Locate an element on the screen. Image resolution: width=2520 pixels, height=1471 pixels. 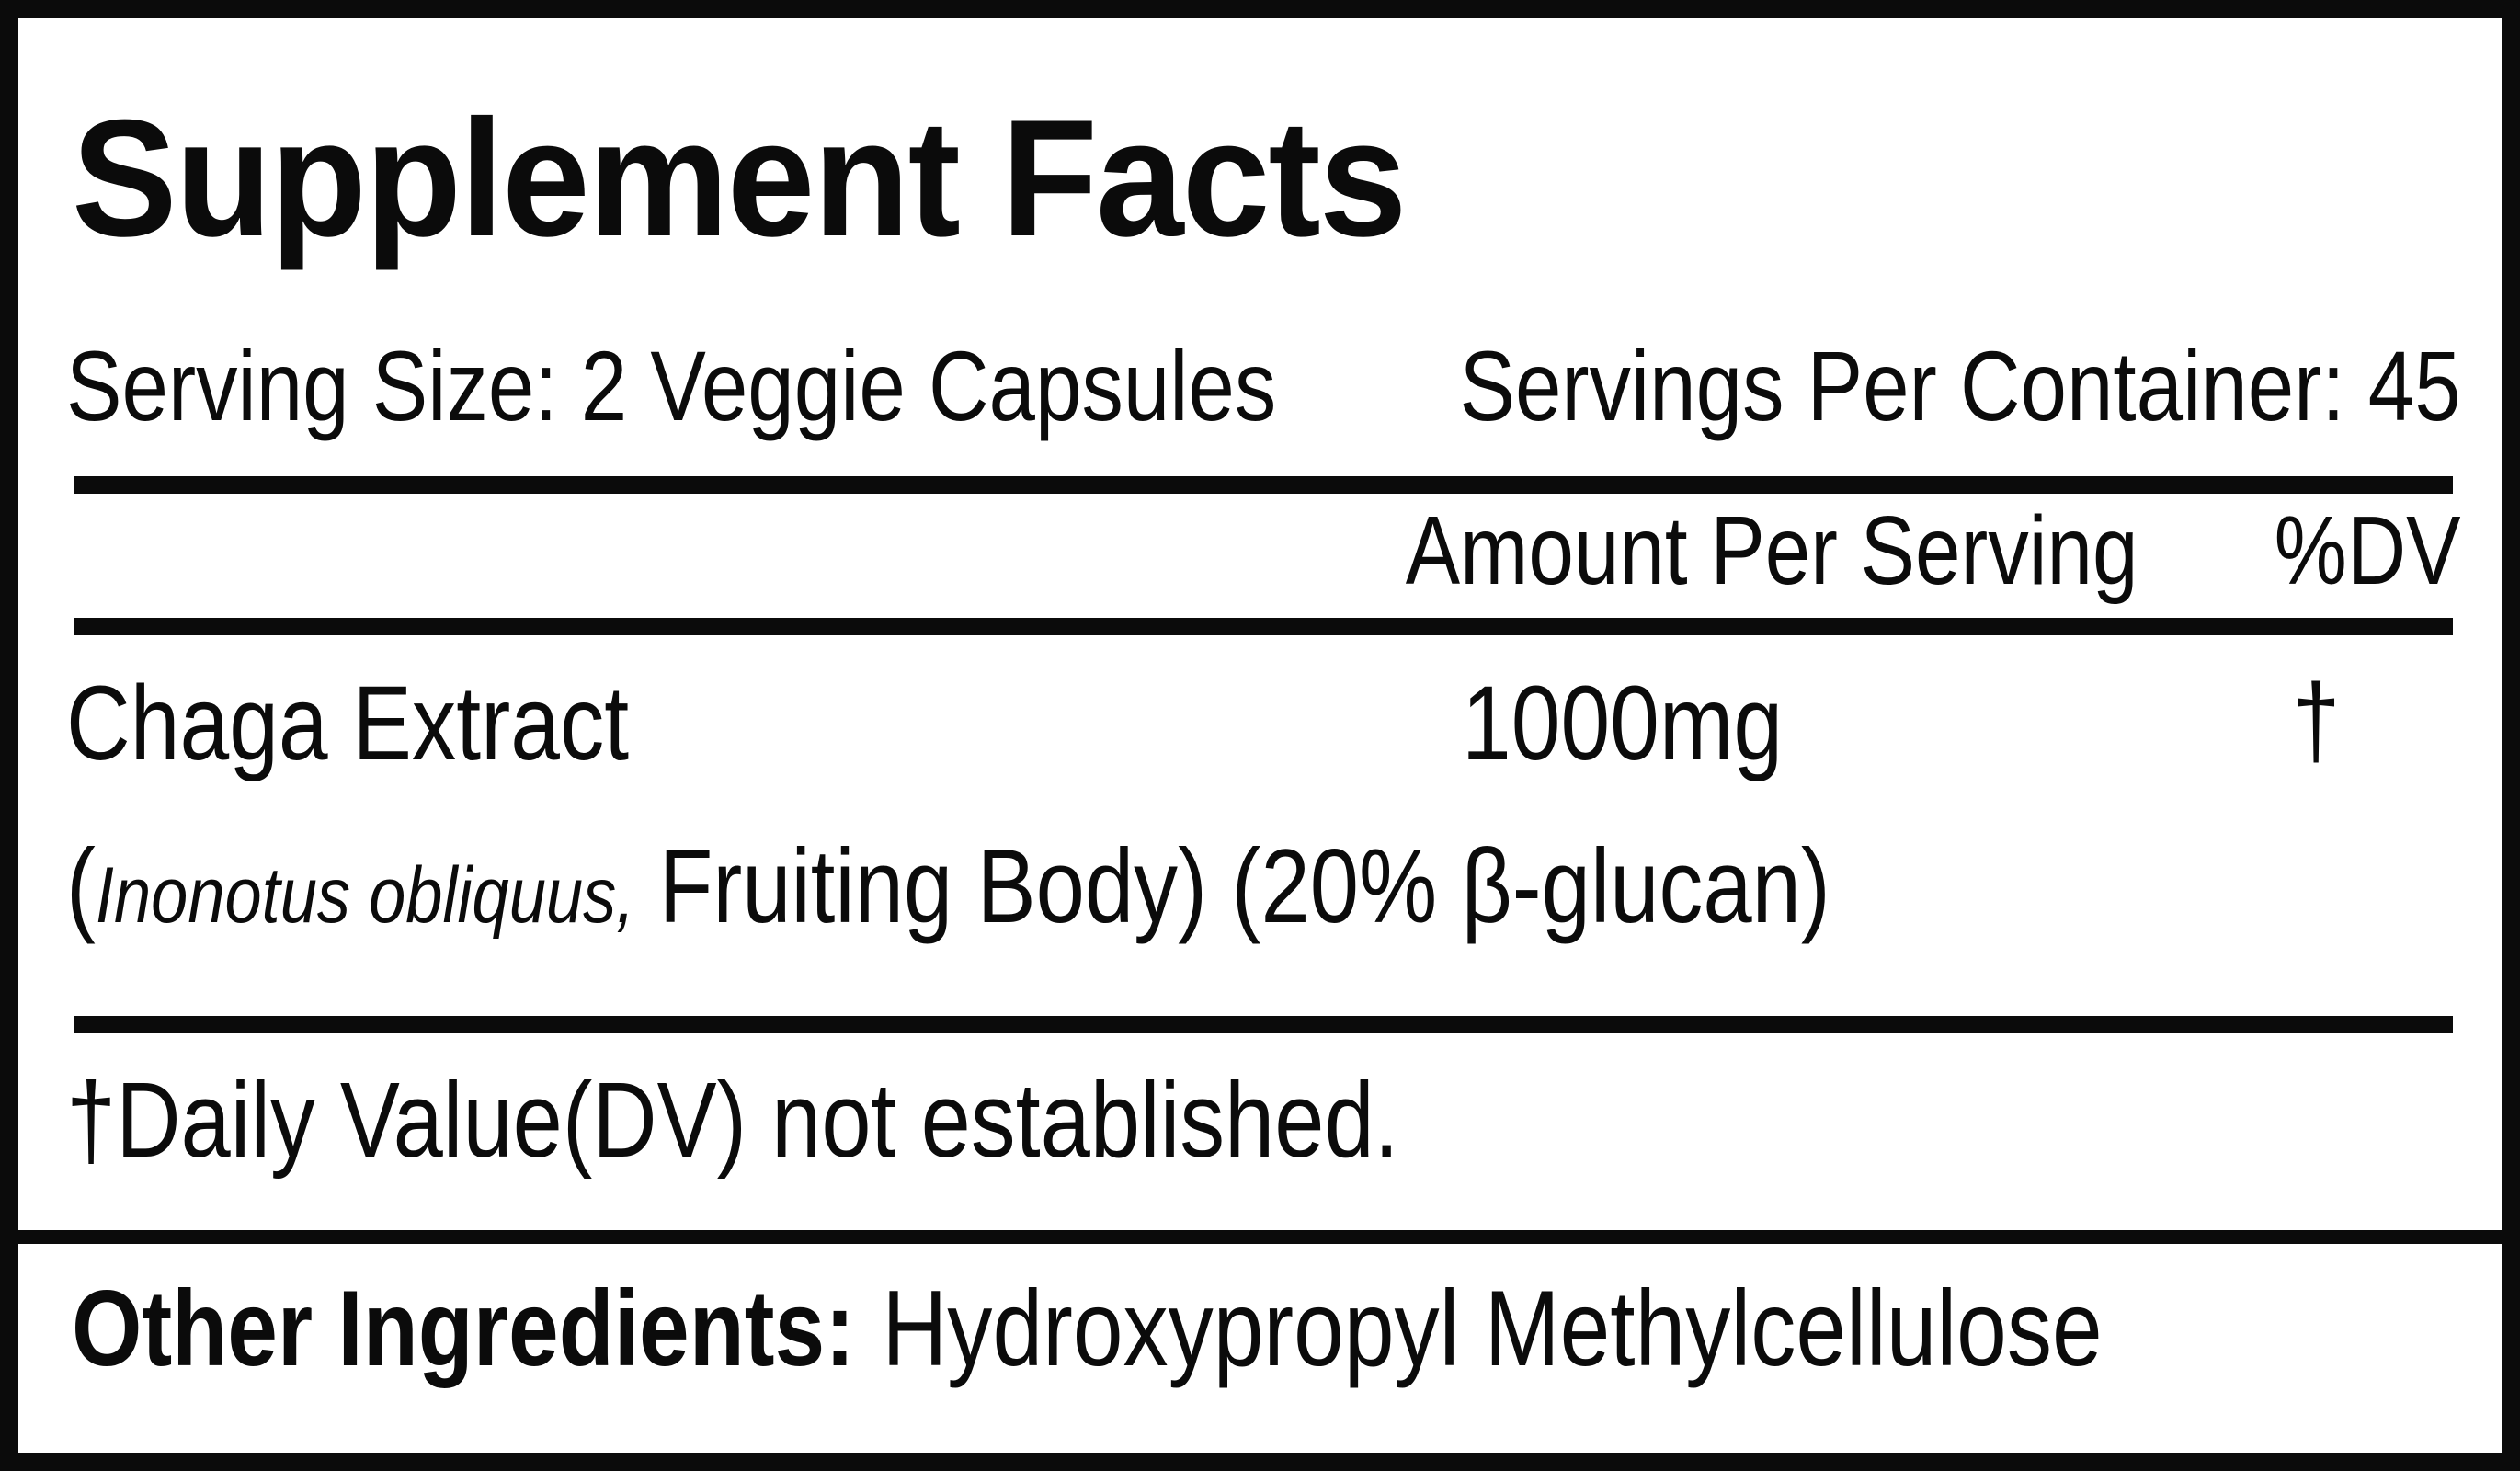
ingredient-amount: 1000mg is located at coordinates (1623, 724).